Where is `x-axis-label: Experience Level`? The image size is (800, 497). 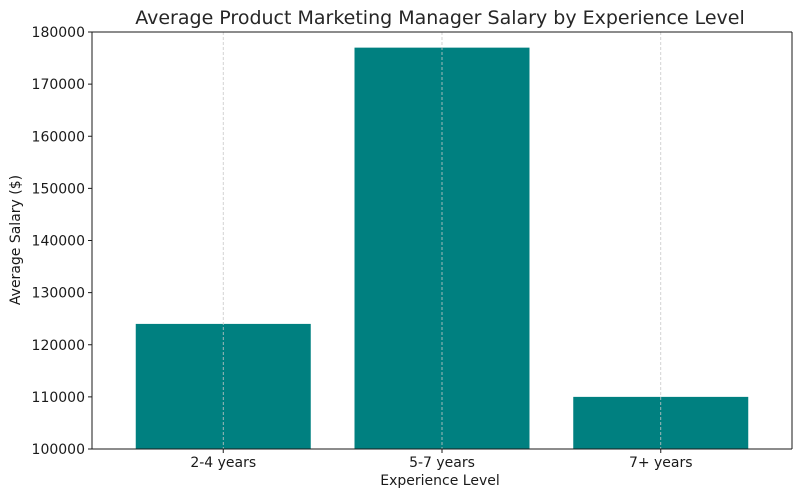 x-axis-label: Experience Level is located at coordinates (439, 481).